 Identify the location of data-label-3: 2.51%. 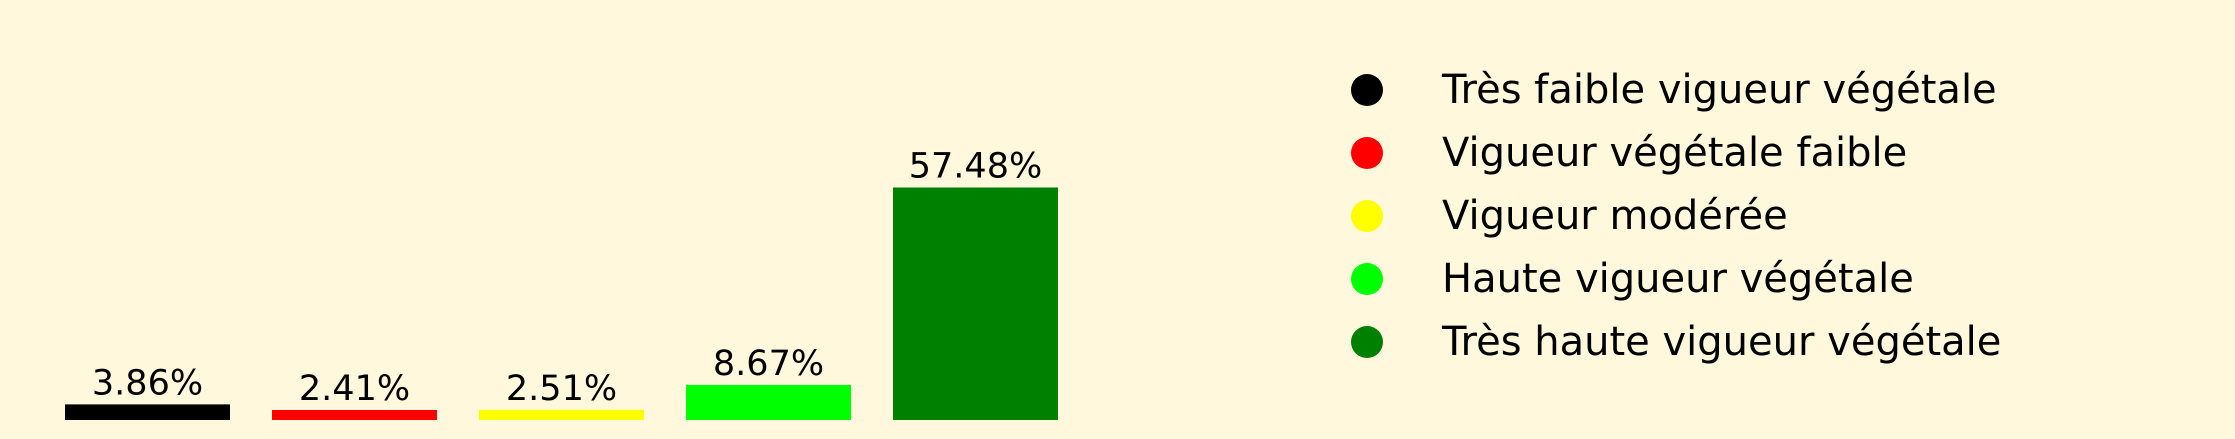
(561, 389).